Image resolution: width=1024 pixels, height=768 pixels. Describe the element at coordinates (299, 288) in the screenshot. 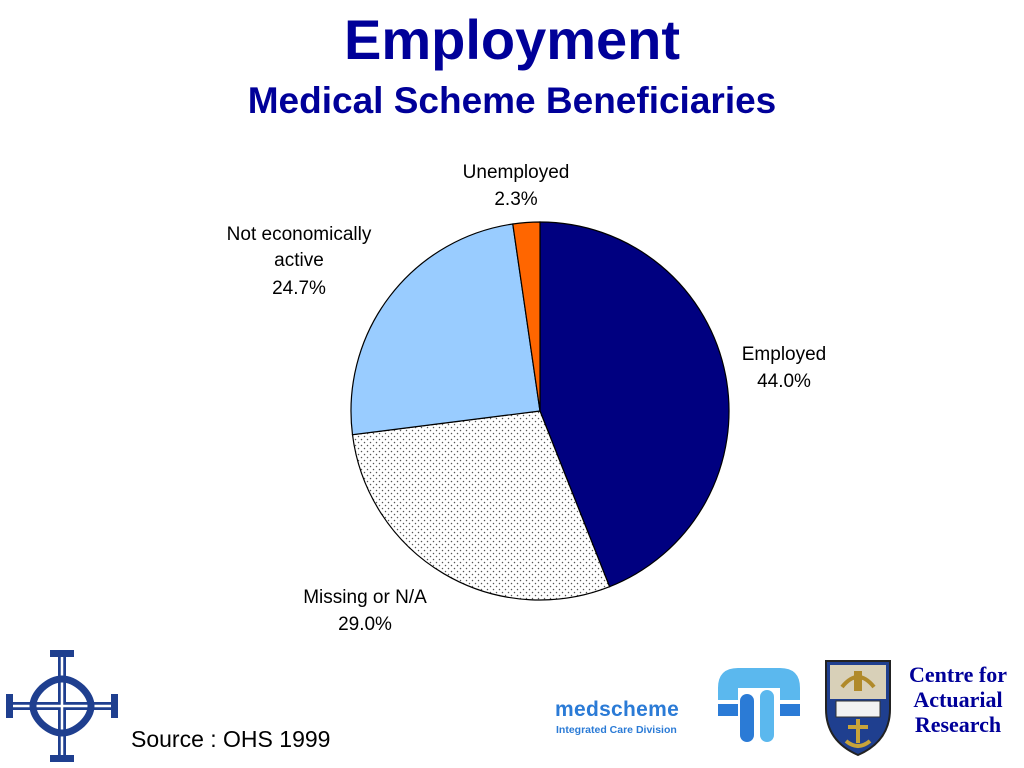

I see `slice-label-not-active-value: 24.7%` at that location.